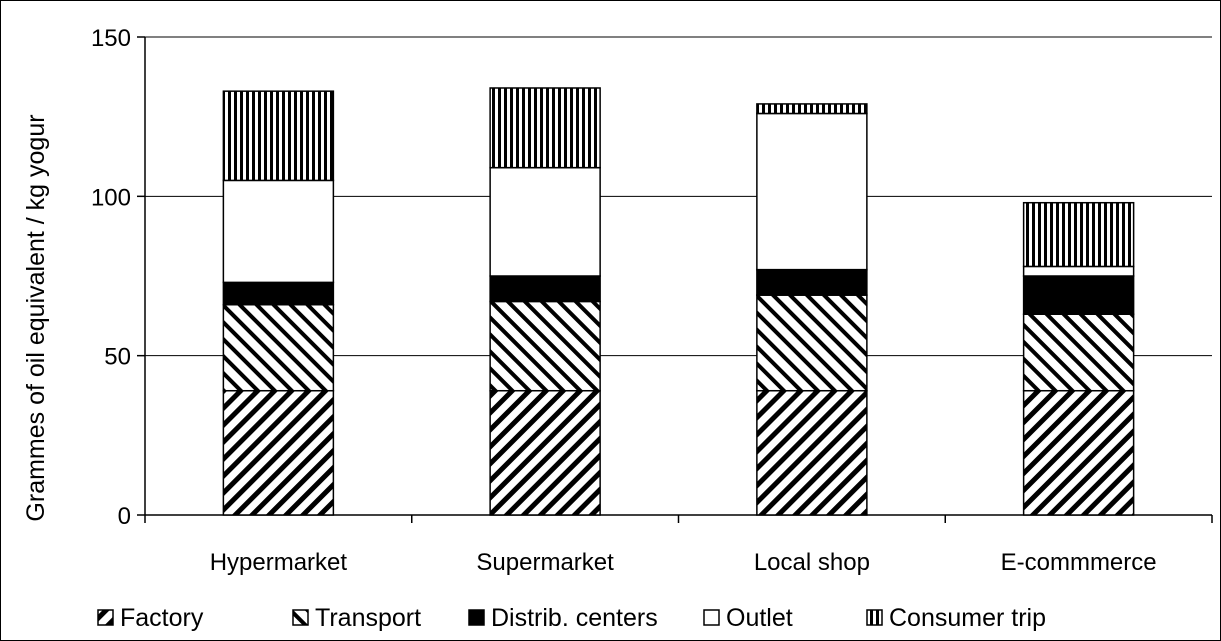 The image size is (1221, 641). What do you see at coordinates (162, 618) in the screenshot?
I see `legend-label: Factory` at bounding box center [162, 618].